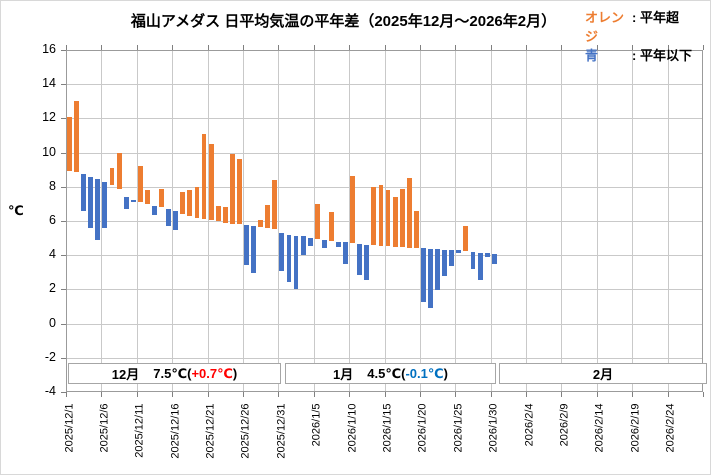 The width and height of the screenshot is (711, 475). What do you see at coordinates (50, 356) in the screenshot?
I see `y-axis-tick-label: -2` at bounding box center [50, 356].